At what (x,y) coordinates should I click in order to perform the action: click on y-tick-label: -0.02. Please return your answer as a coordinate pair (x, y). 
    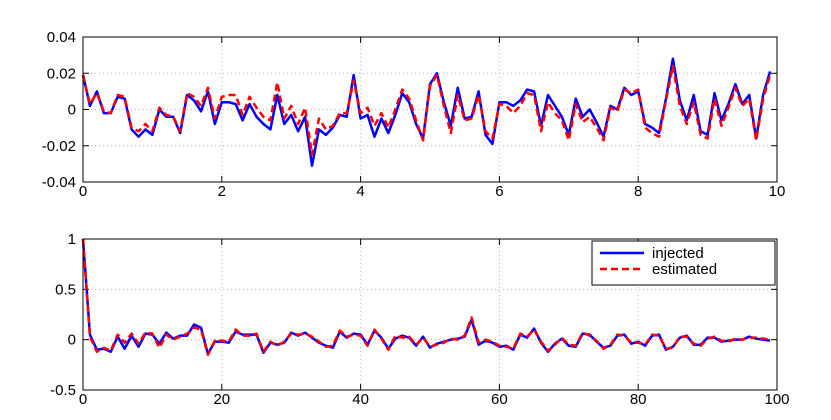
    Looking at the image, I should click on (59, 146).